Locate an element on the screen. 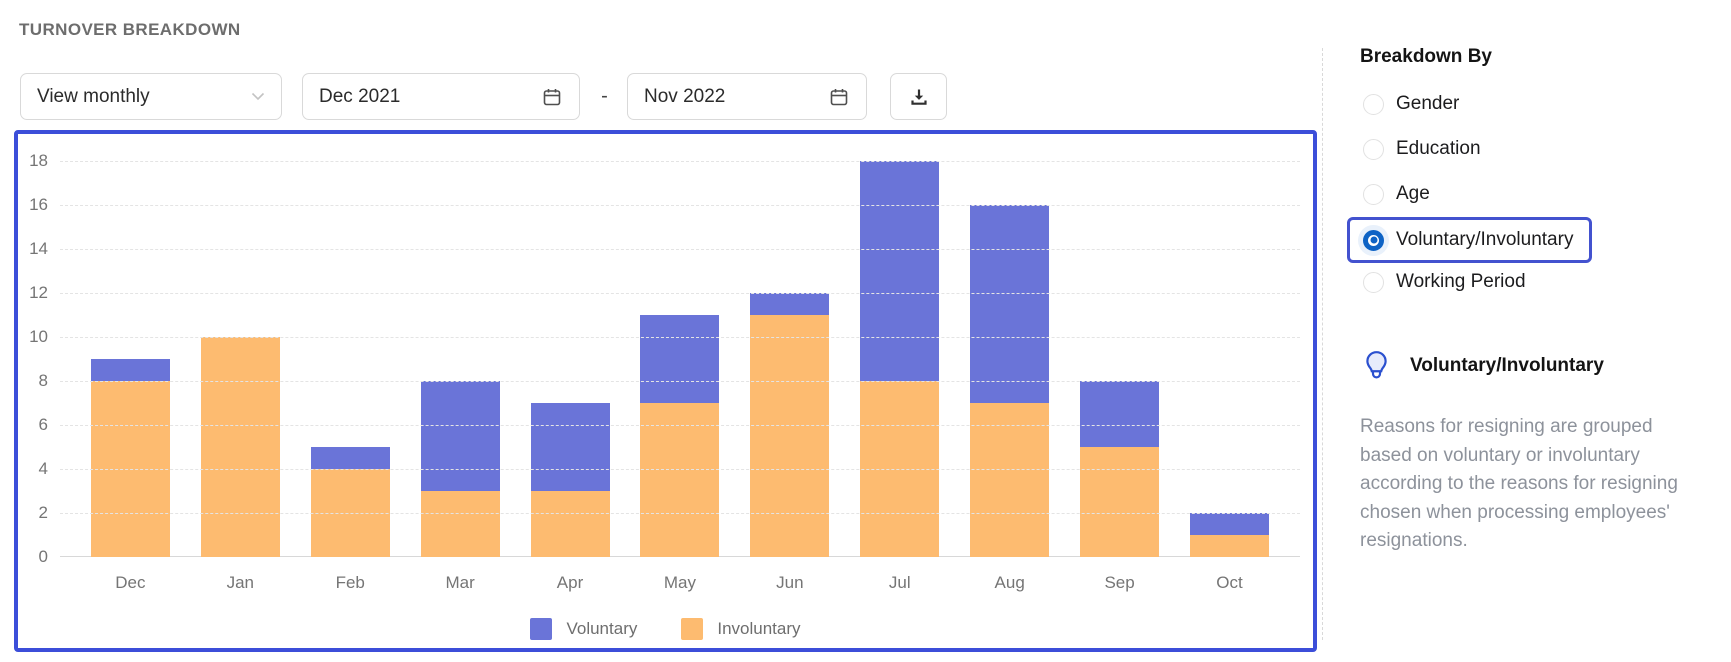  bar-may: May is located at coordinates (680, 376).